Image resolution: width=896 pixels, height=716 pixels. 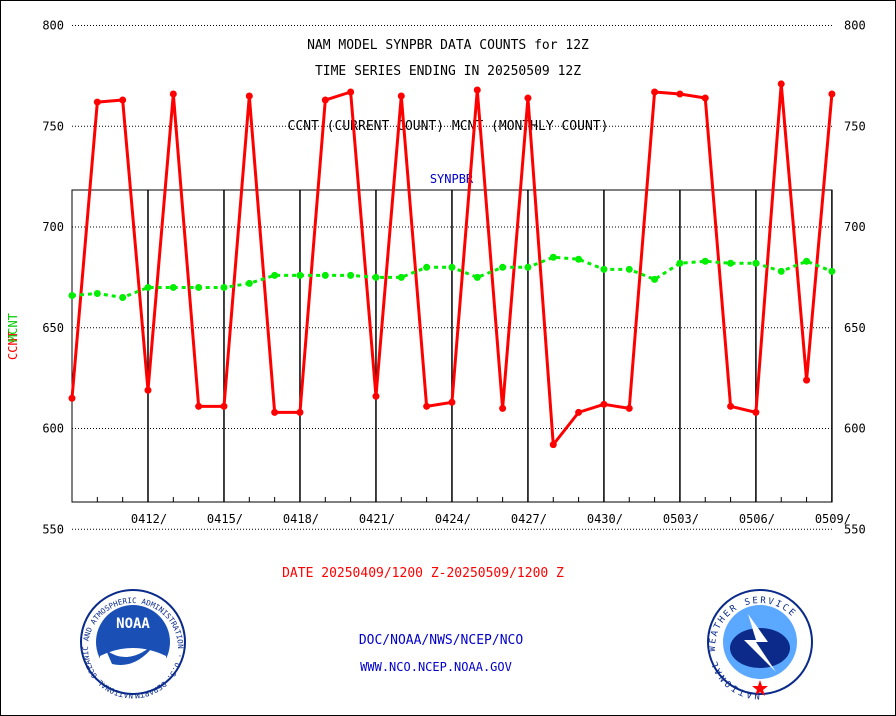 What do you see at coordinates (53, 529) in the screenshot?
I see `y-tick-label-left: 550` at bounding box center [53, 529].